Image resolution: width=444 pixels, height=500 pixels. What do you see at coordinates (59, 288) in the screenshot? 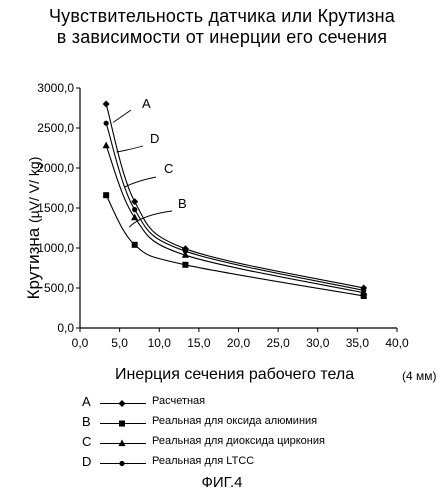
I see `y-tick-label: 500,0` at bounding box center [59, 288].